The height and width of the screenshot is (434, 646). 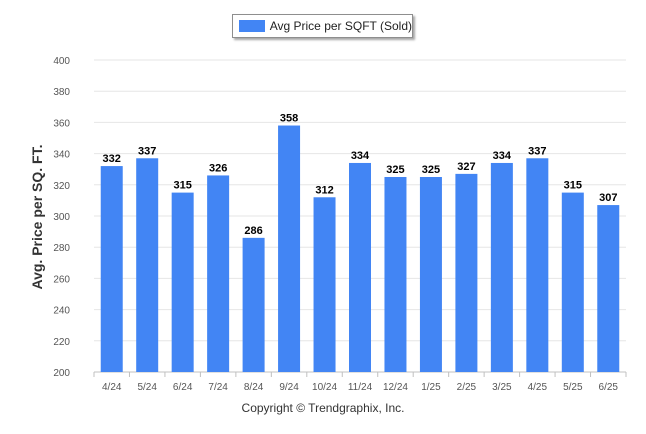 What do you see at coordinates (289, 119) in the screenshot?
I see `data-label: 358` at bounding box center [289, 119].